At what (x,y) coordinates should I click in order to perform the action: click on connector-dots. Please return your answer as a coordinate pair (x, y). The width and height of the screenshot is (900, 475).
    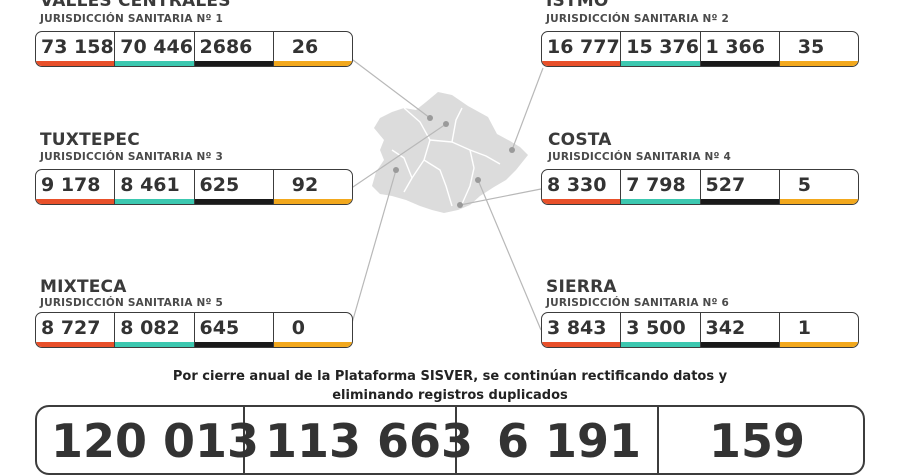
    Looking at the image, I should click on (454, 161).